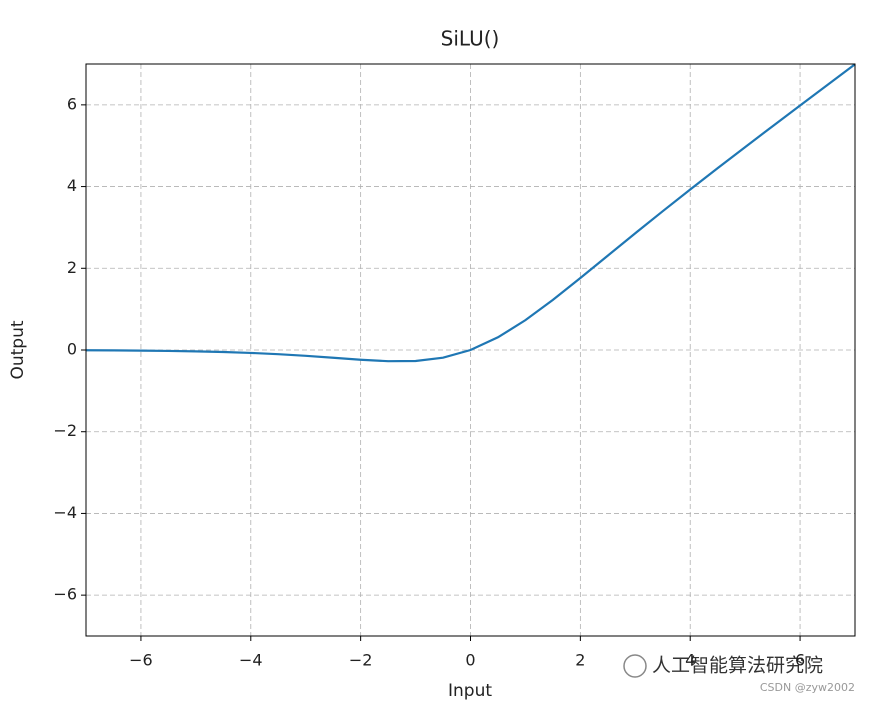  What do you see at coordinates (361, 660) in the screenshot?
I see `x-tick-label: −2` at bounding box center [361, 660].